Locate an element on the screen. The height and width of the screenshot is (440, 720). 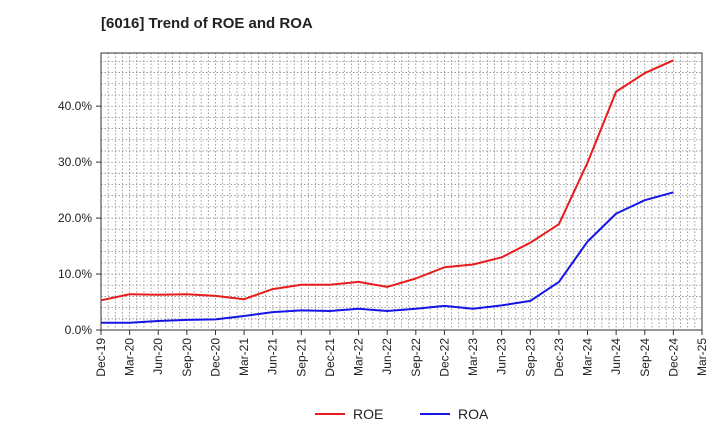
x-tick-label: Jun-23 is located at coordinates (502, 356).